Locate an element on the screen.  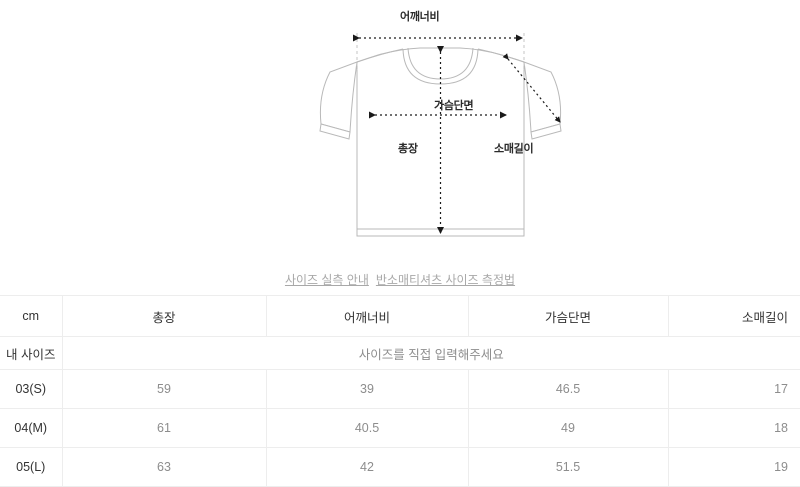
label-total-length: 총장 is located at coordinates (408, 149).